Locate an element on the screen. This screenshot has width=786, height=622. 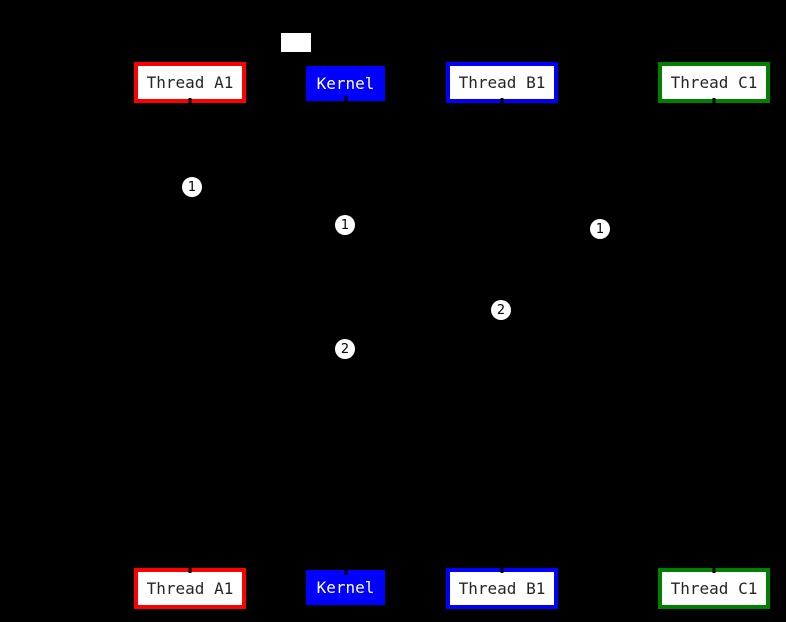
entity-box-thread-b1-bottom: Thread B1 is located at coordinates (502, 588).